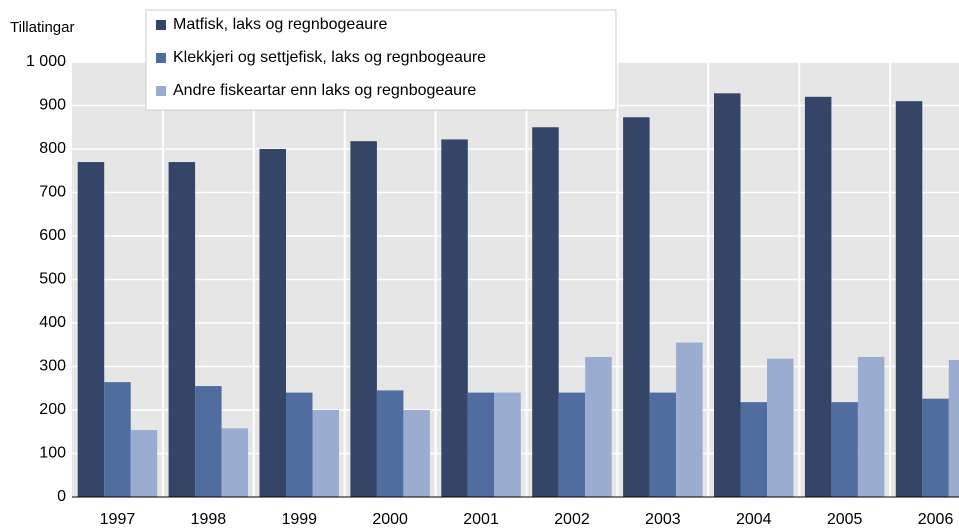 The height and width of the screenshot is (531, 959). I want to click on y-tick-label: 100, so click(52, 453).